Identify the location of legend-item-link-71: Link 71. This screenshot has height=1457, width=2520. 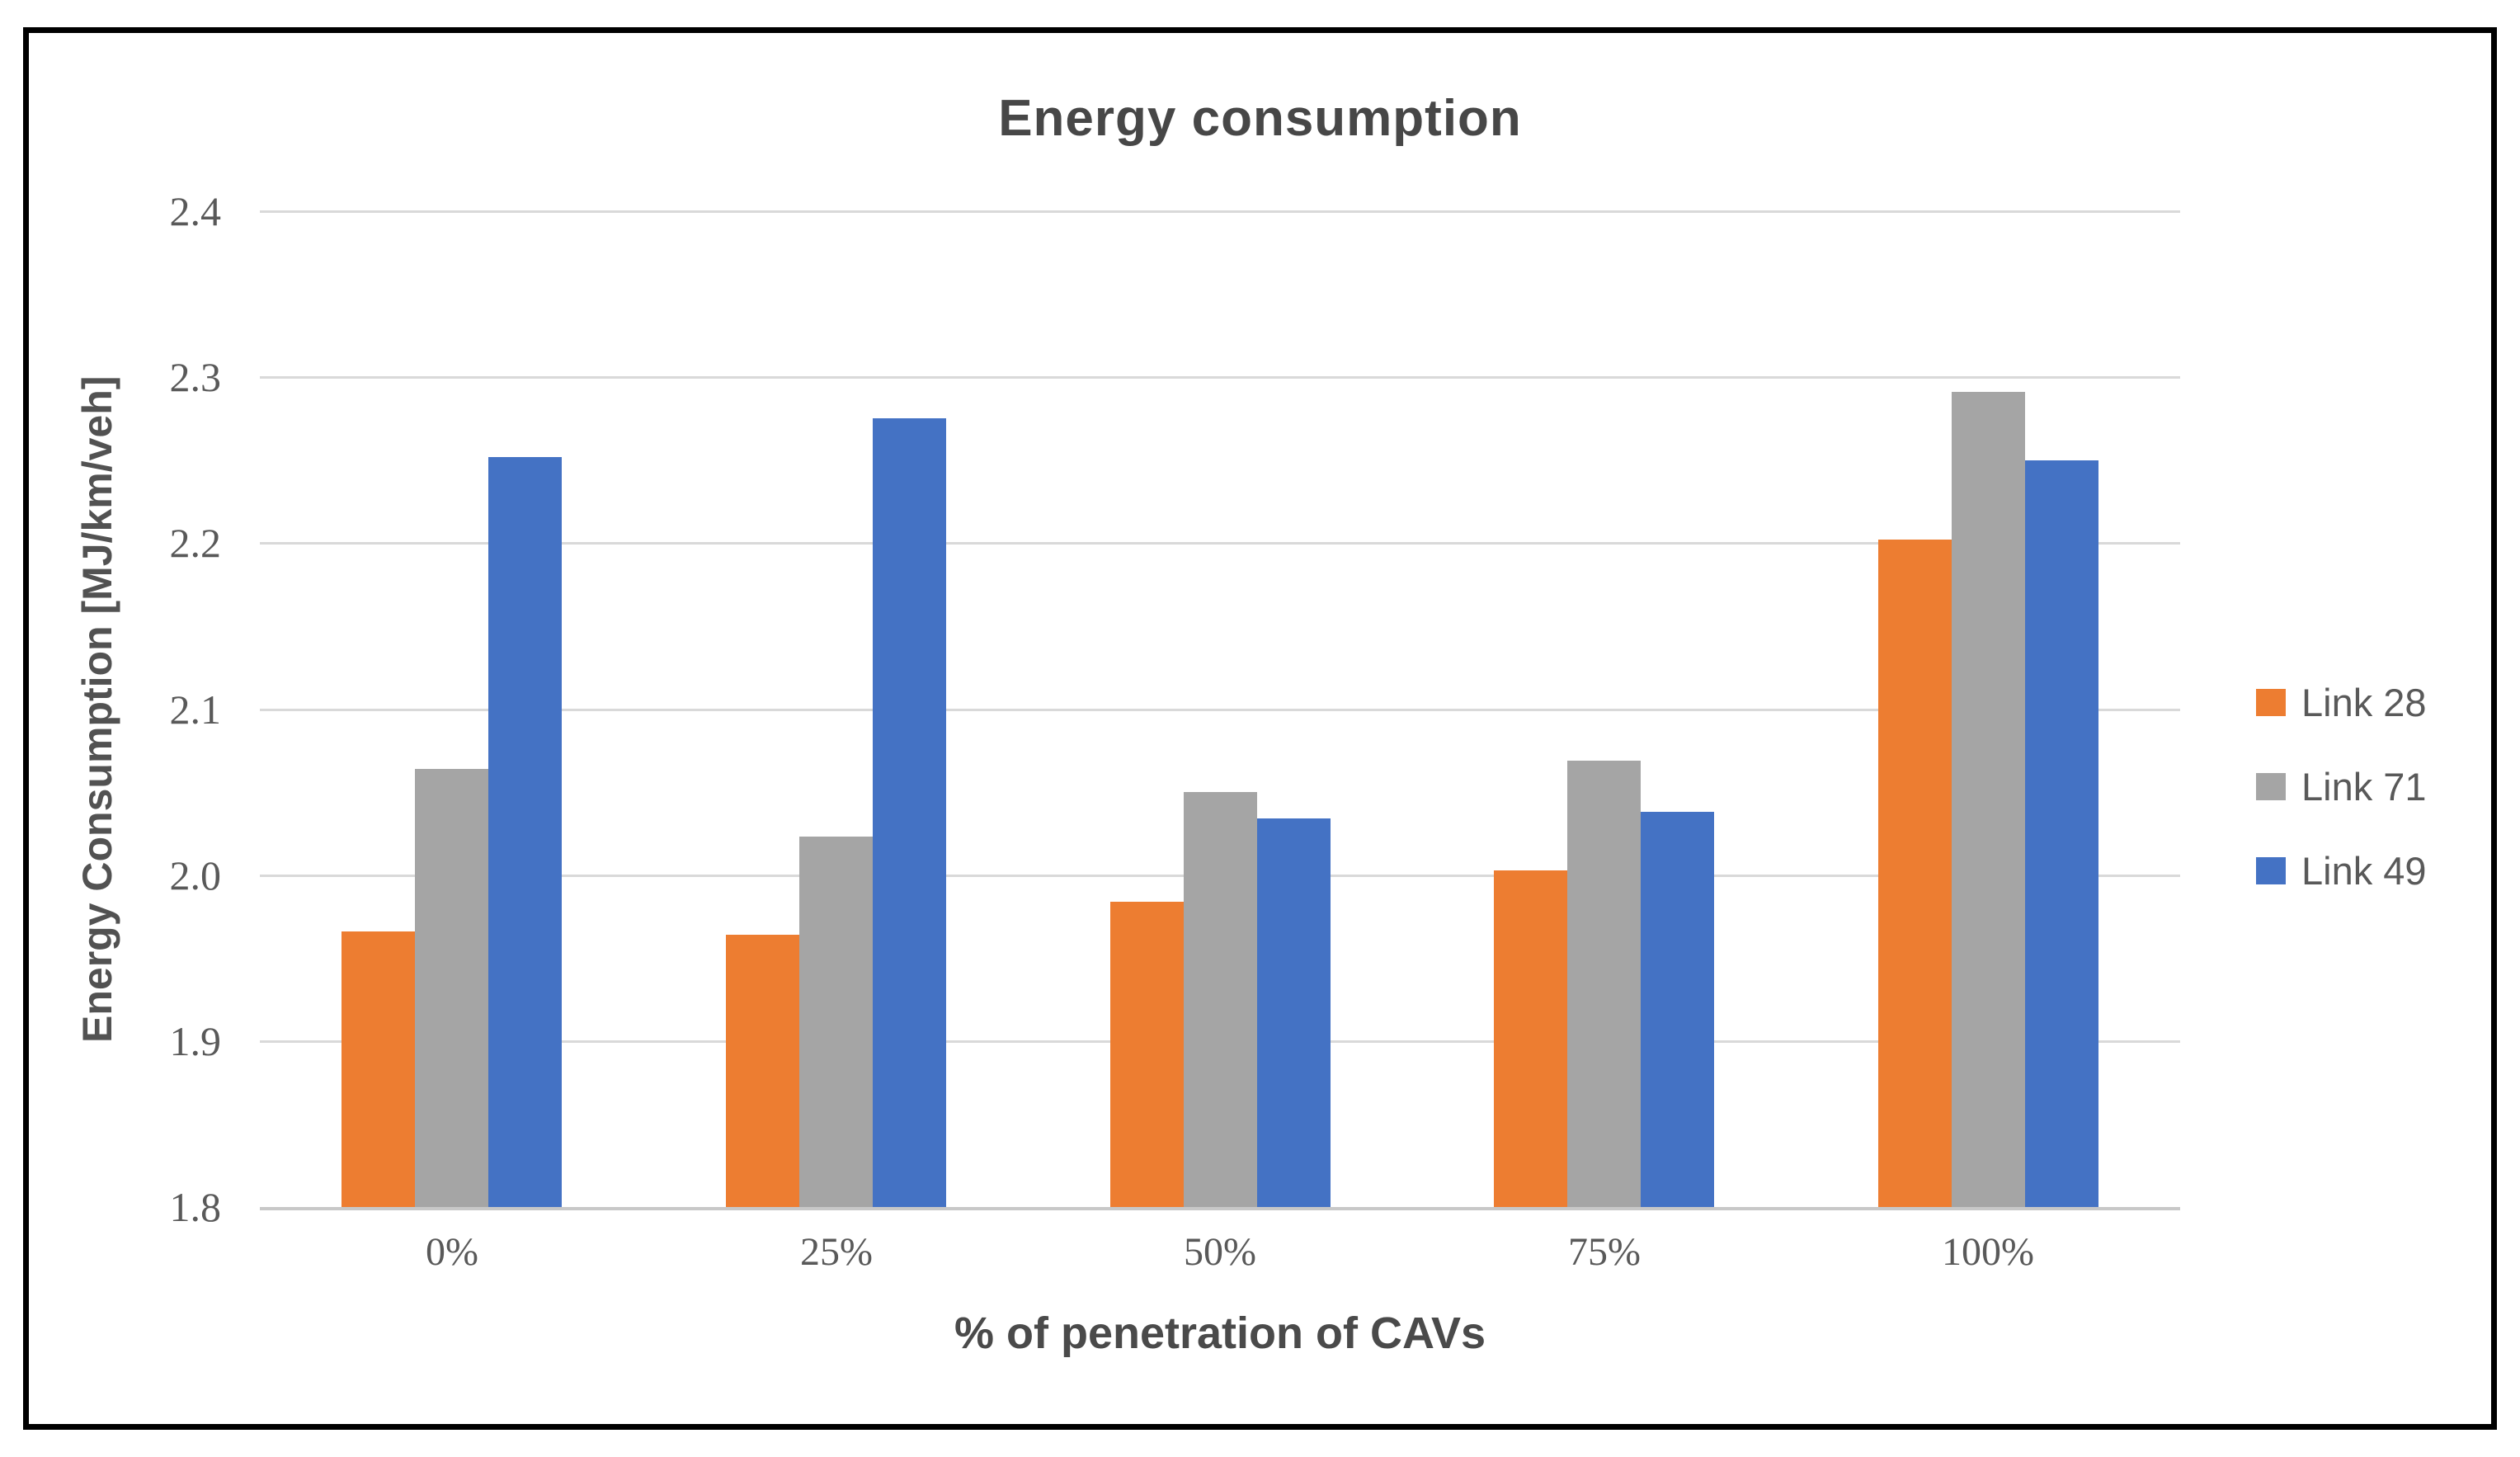
(2341, 787).